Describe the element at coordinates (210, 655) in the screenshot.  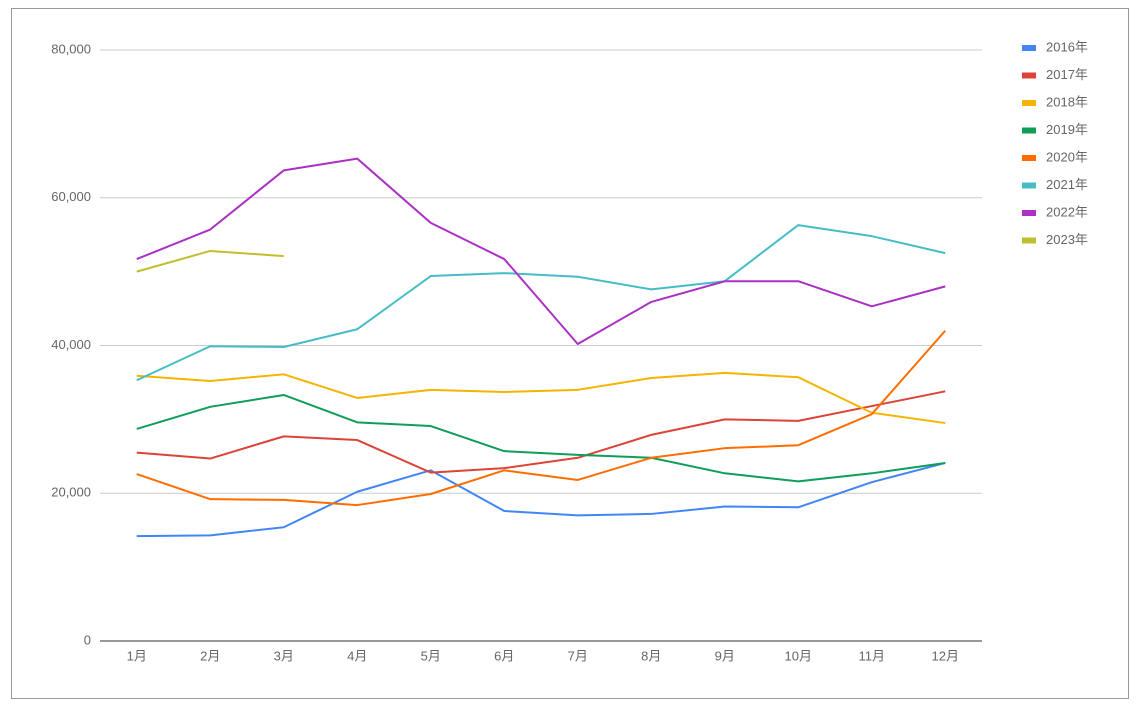
I see `x-tick-label: 2月` at that location.